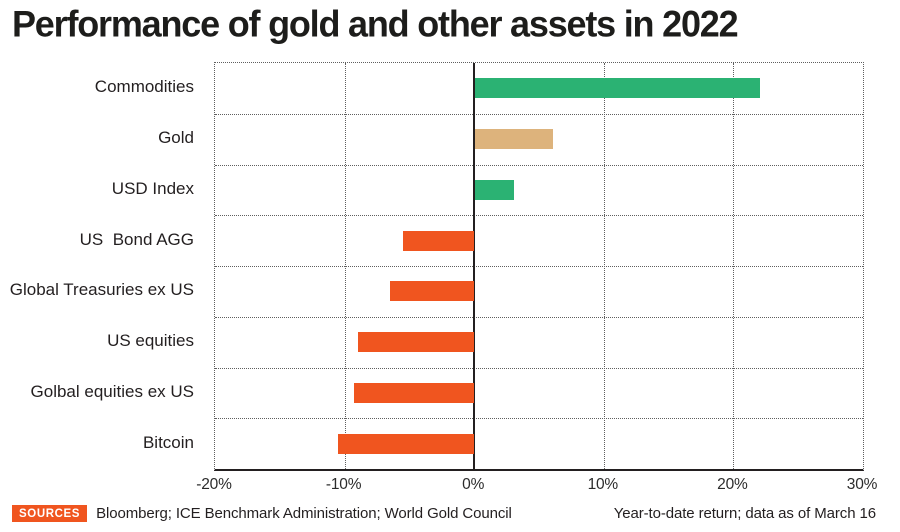  Describe the element at coordinates (416, 342) in the screenshot. I see `bar-us-equities` at that location.